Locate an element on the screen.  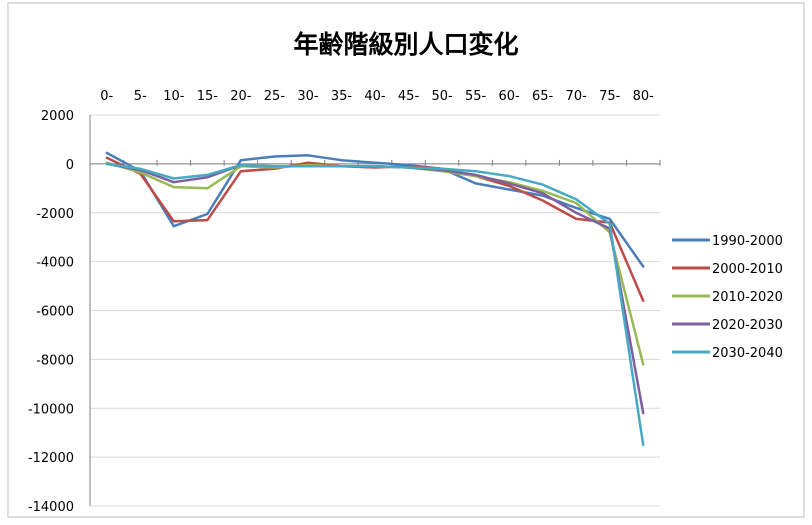
x-tick-label: 65- is located at coordinates (543, 96).